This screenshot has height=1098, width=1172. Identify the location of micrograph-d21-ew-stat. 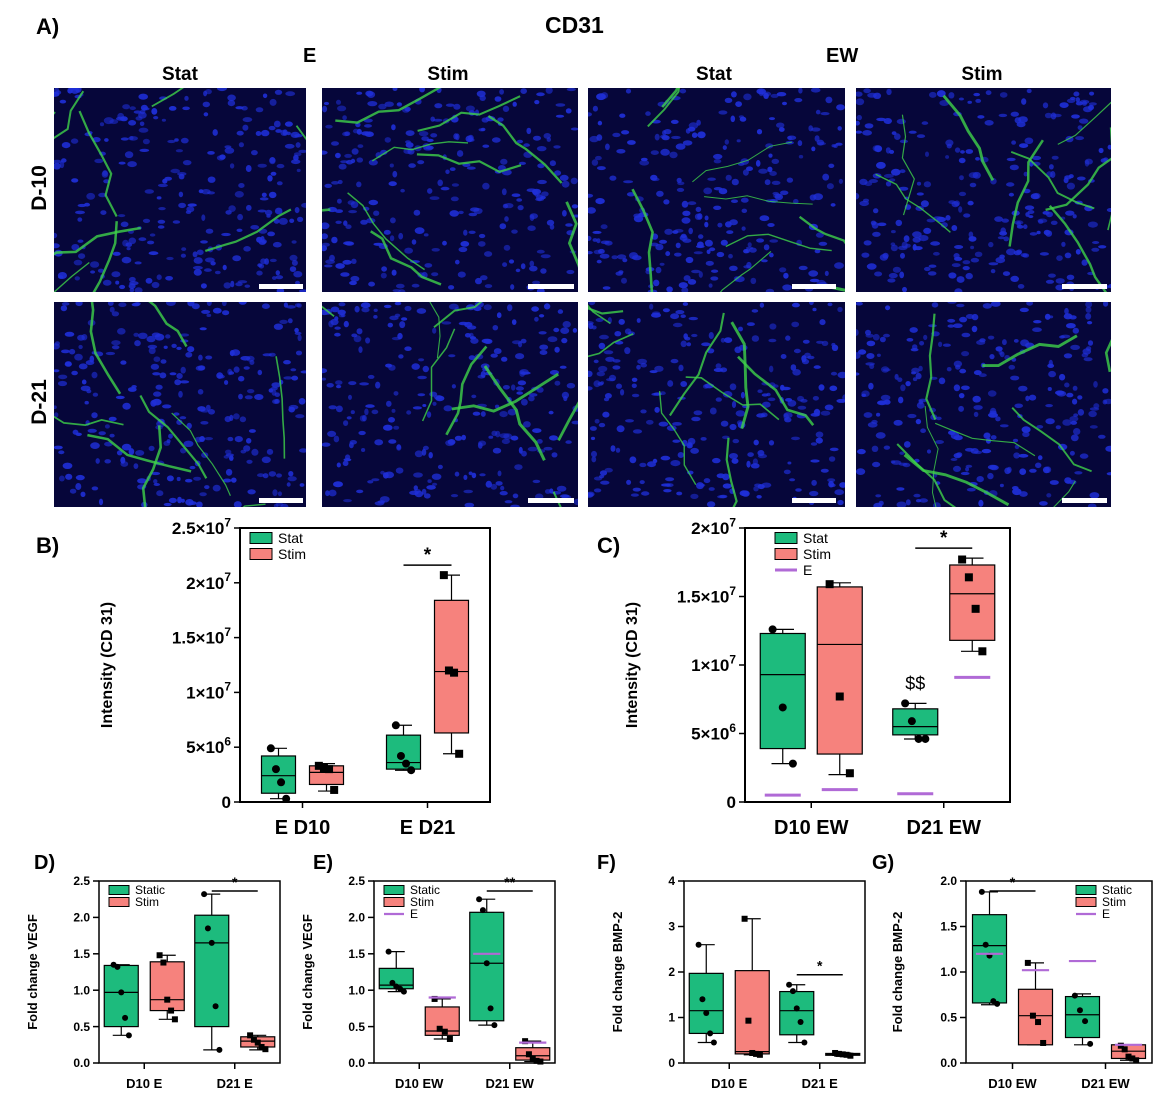
(716, 404).